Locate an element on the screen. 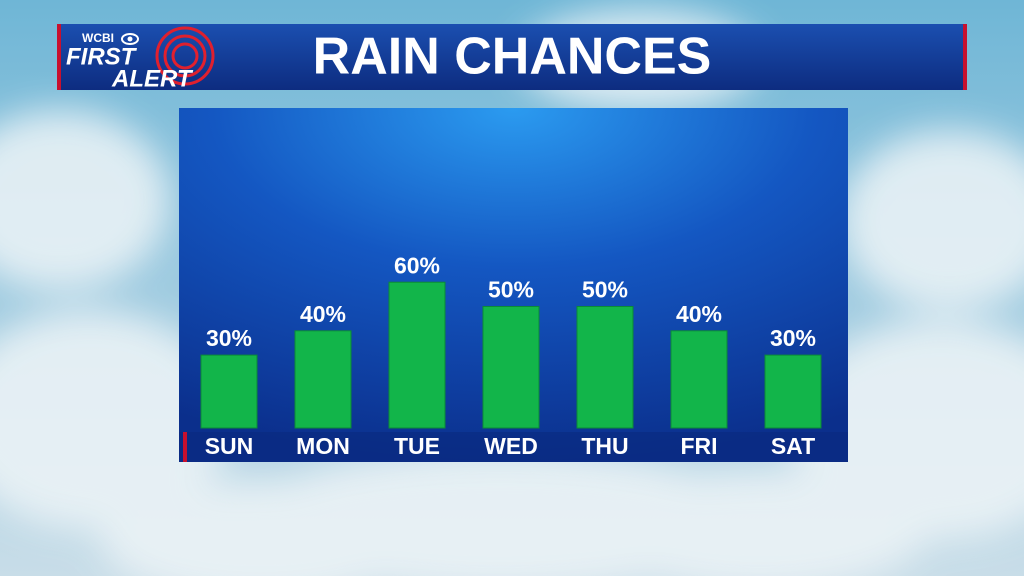 The image size is (1024, 576). x-tick-label: THU is located at coordinates (604, 446).